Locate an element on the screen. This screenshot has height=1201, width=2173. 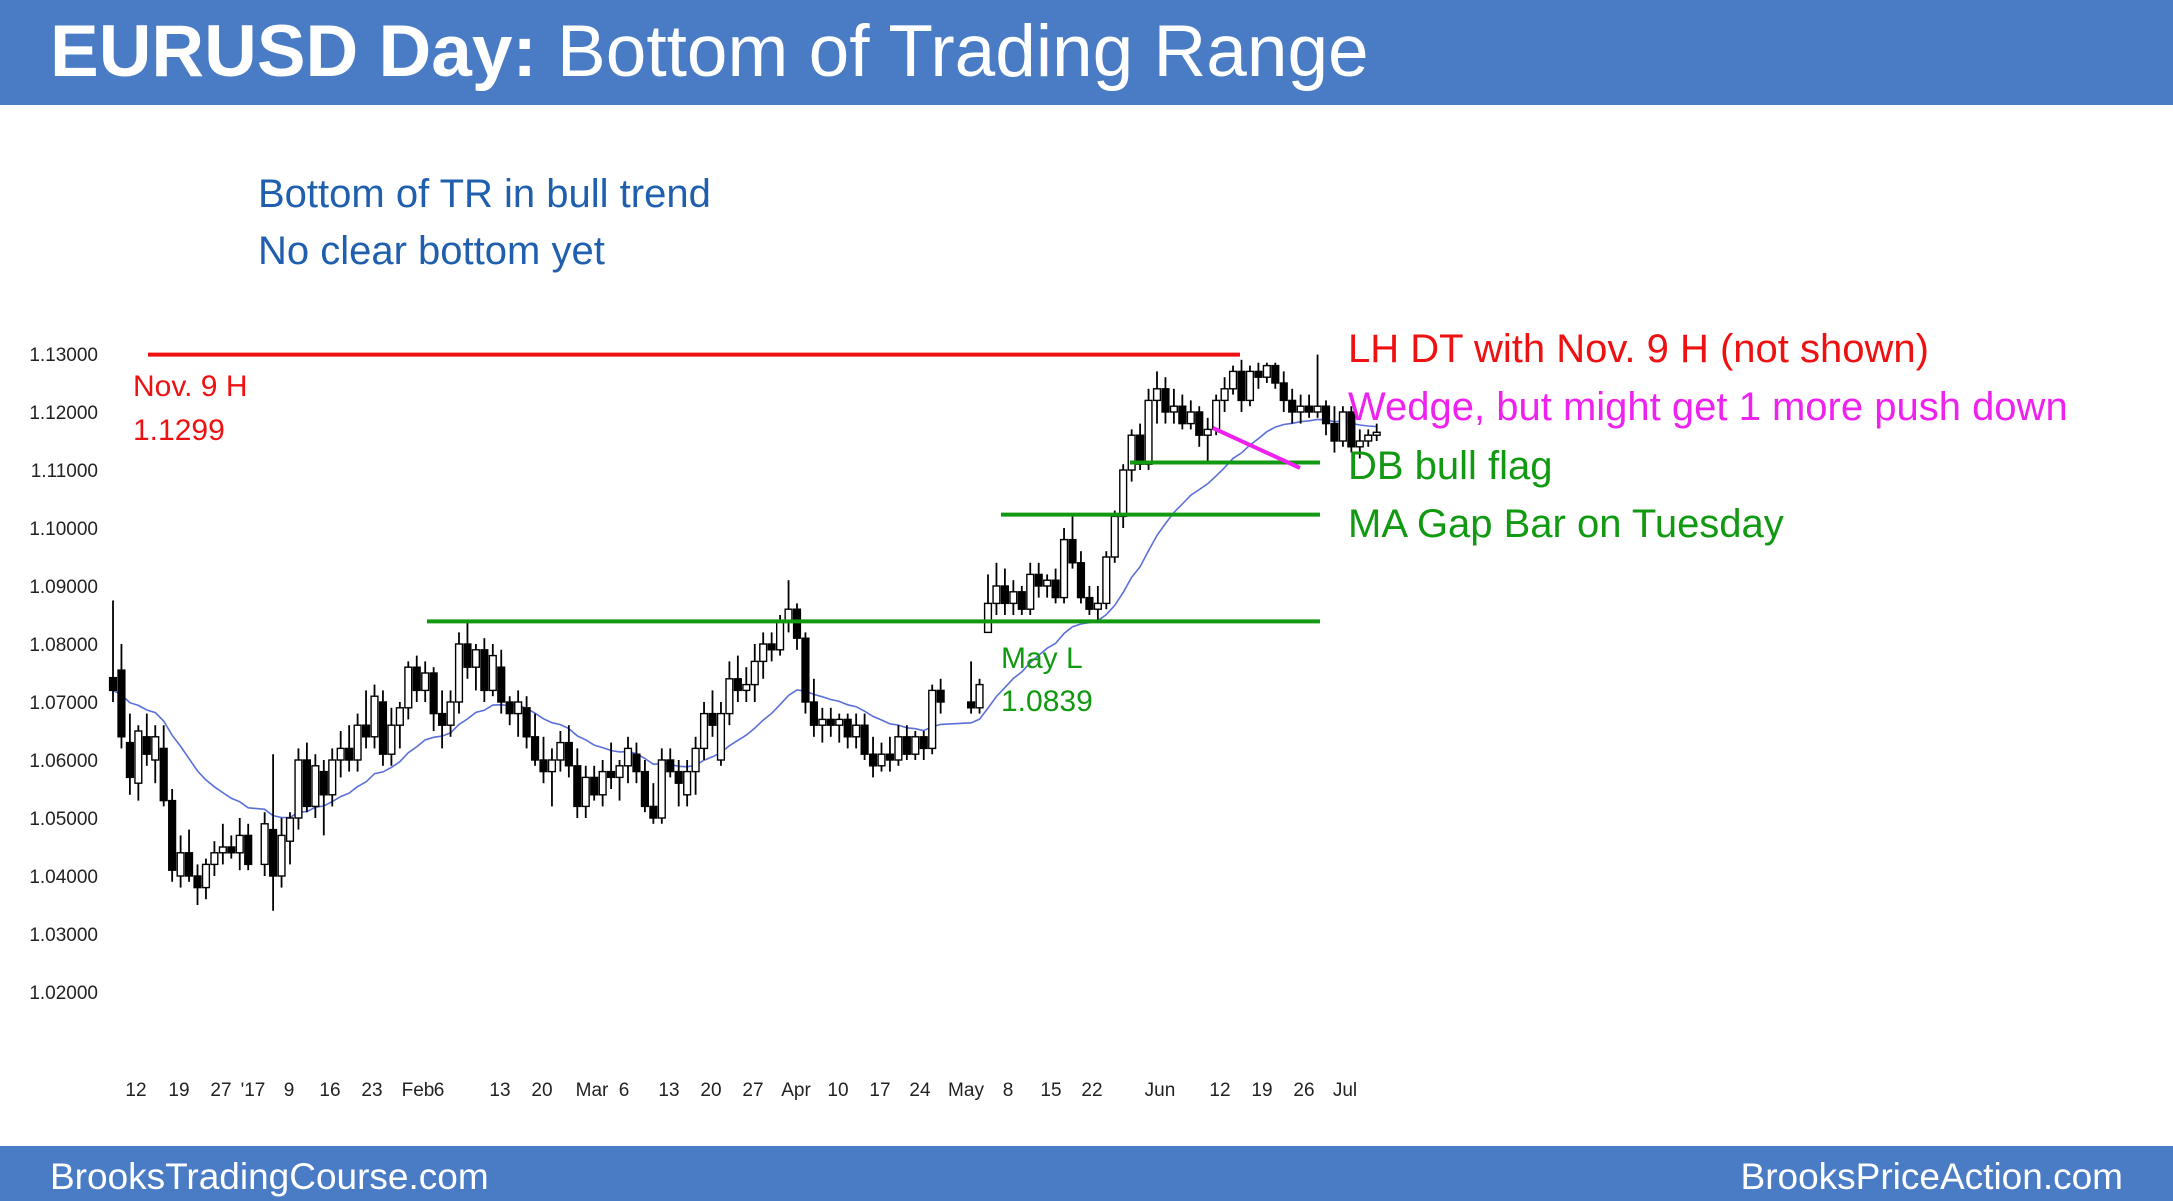
x-tick-label: Mar is located at coordinates (592, 1090).